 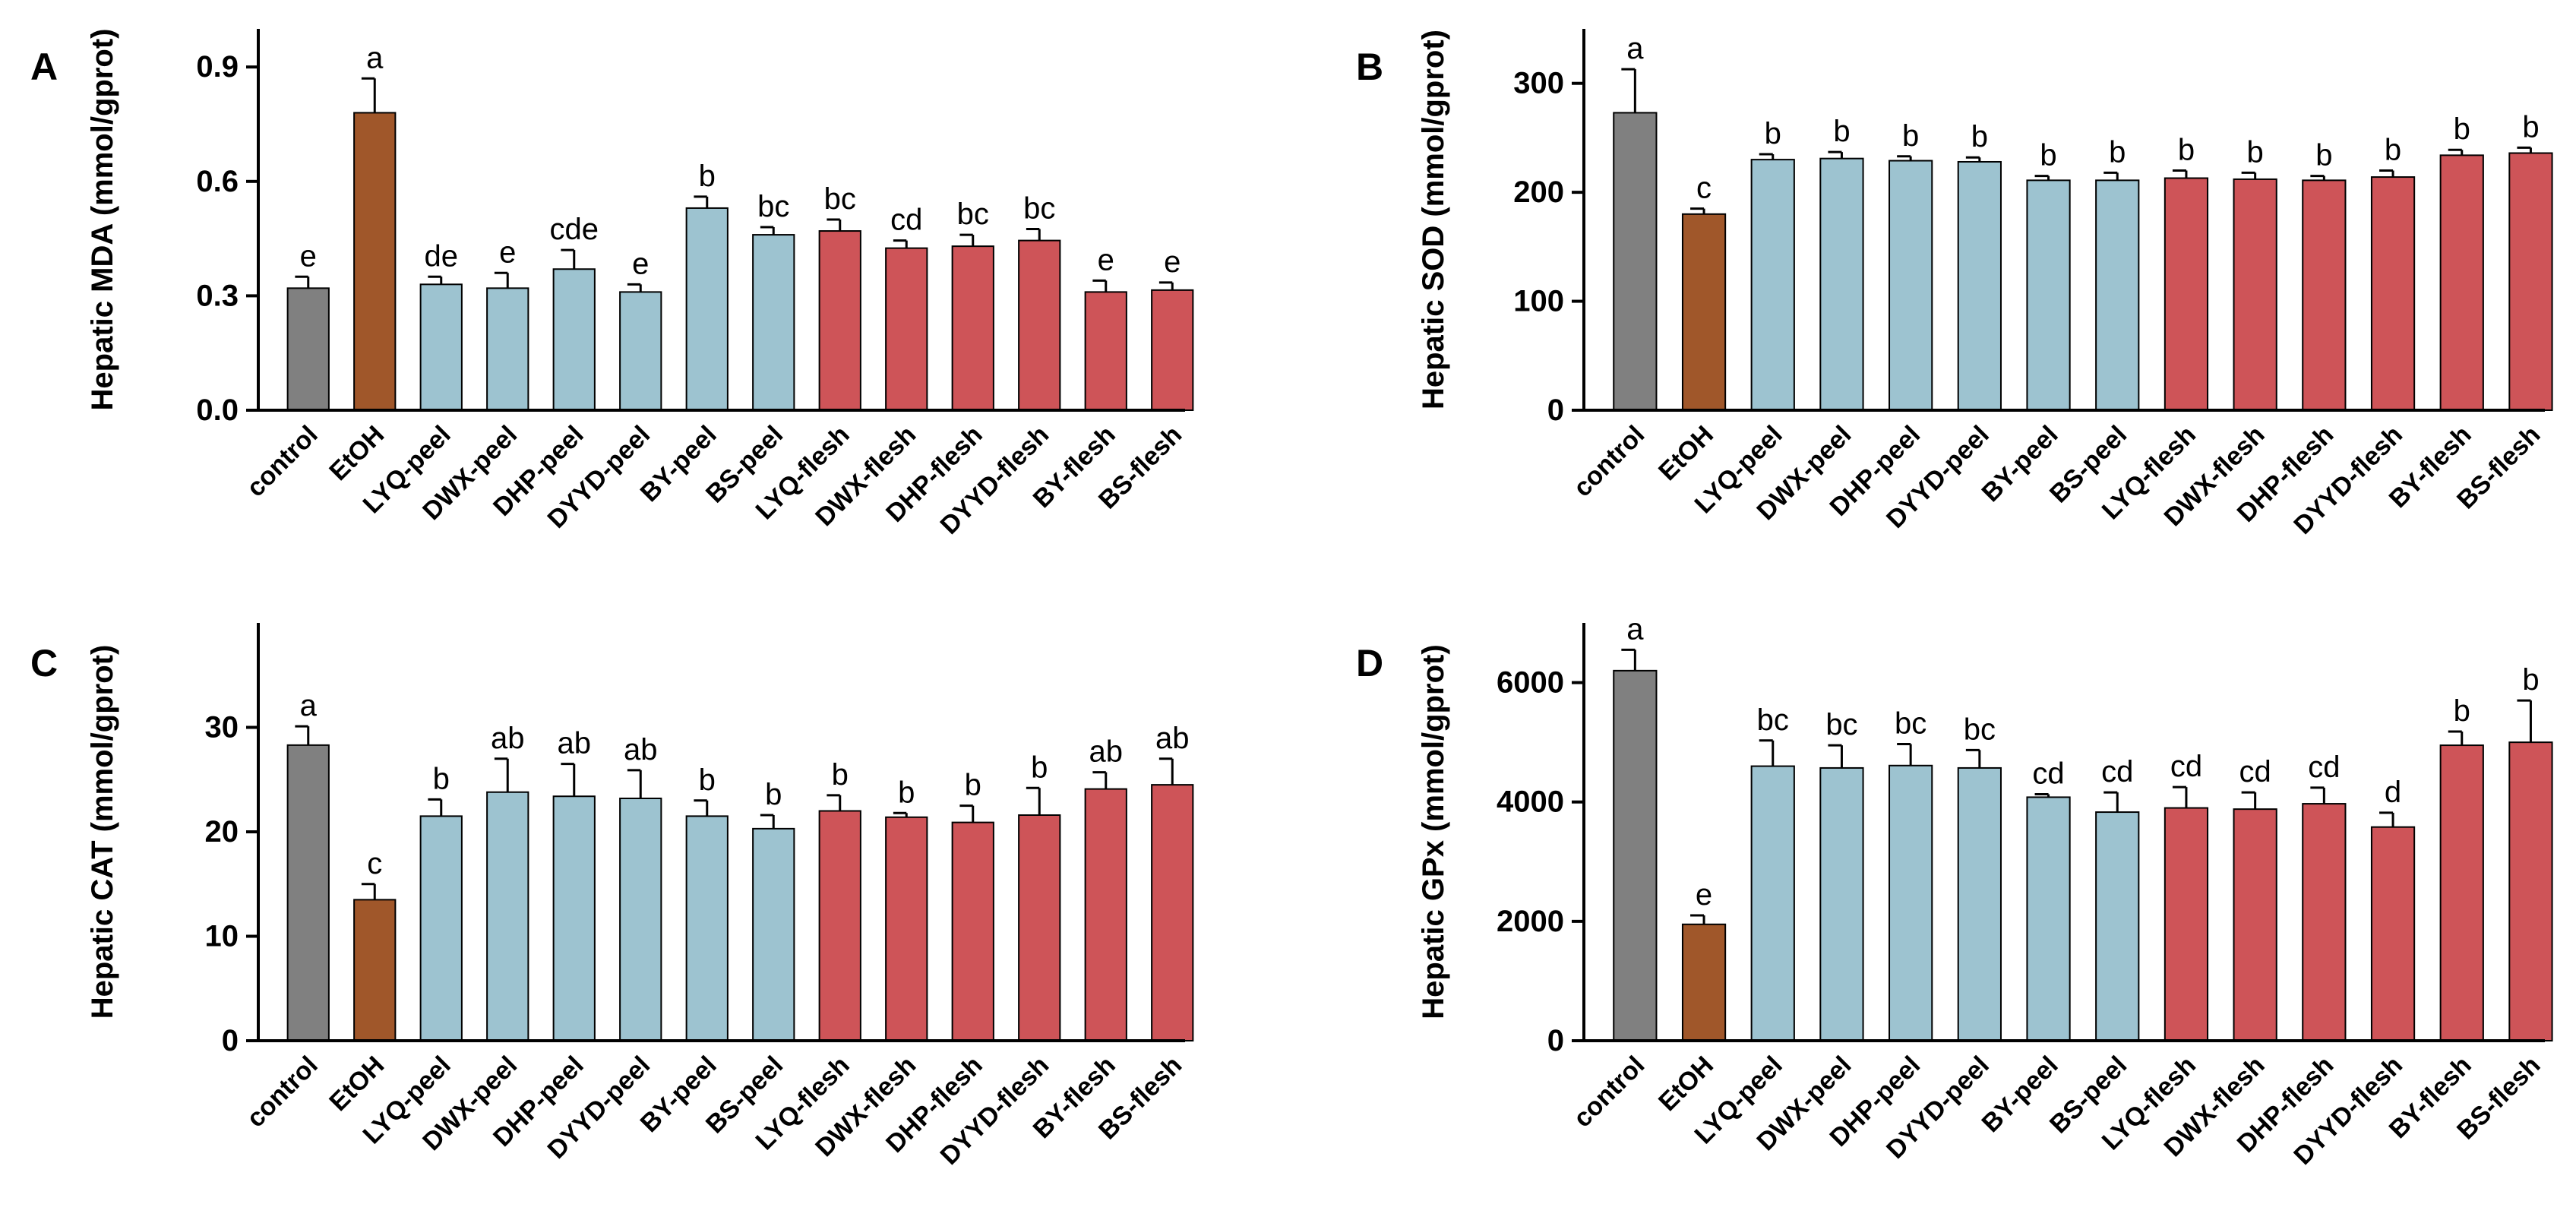 What do you see at coordinates (308, 256) in the screenshot?
I see `sig-label-control: e` at bounding box center [308, 256].